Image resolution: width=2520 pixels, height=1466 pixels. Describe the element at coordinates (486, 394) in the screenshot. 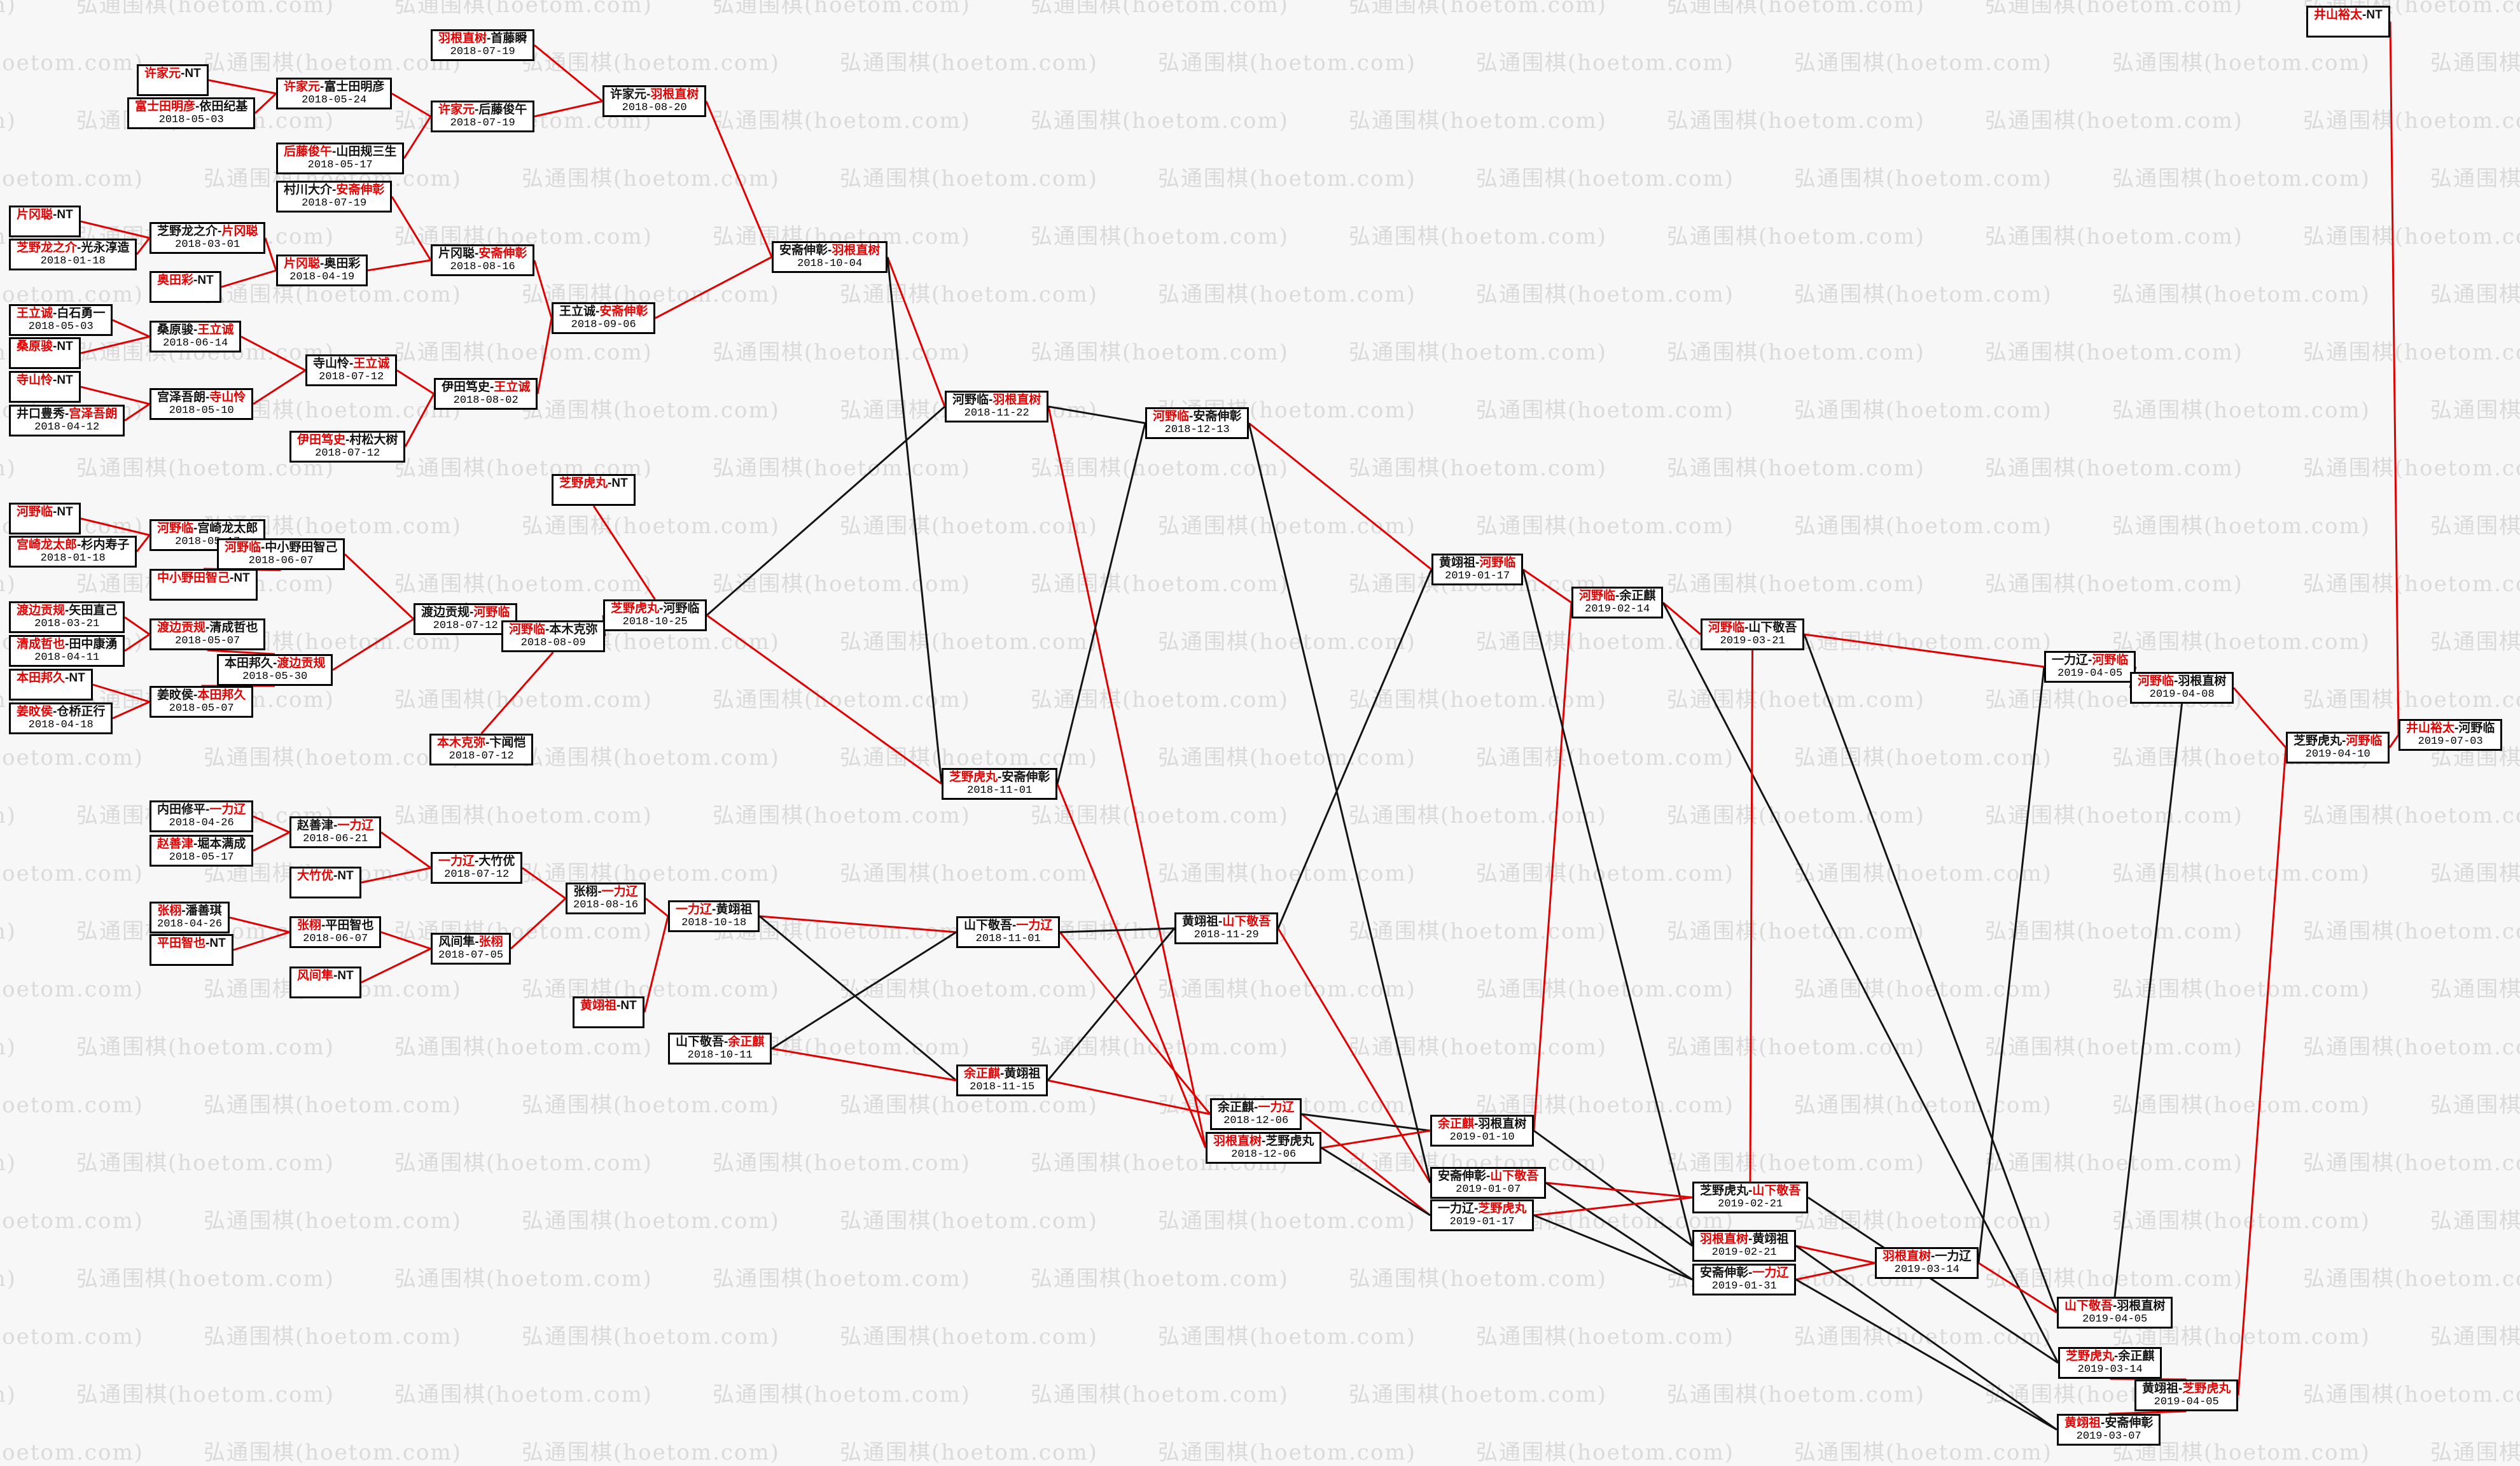

I see `match-box-ida_wang: 伊田笃史-王立诚 2018-08-02` at that location.